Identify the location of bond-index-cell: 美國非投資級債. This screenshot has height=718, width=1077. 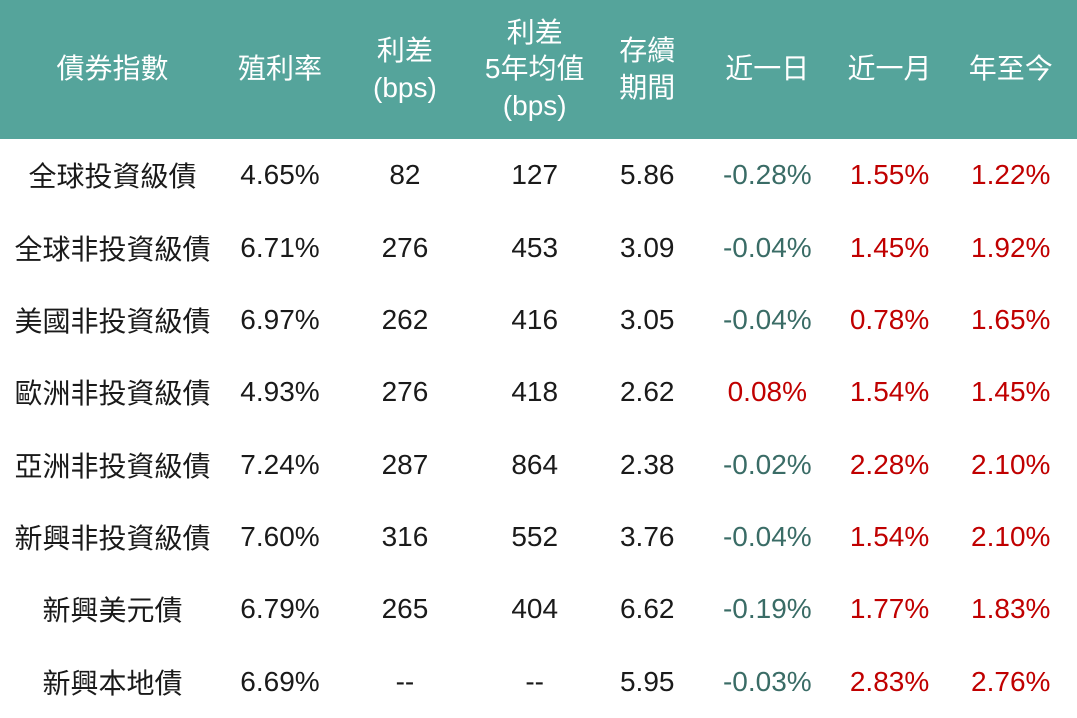
(112, 321).